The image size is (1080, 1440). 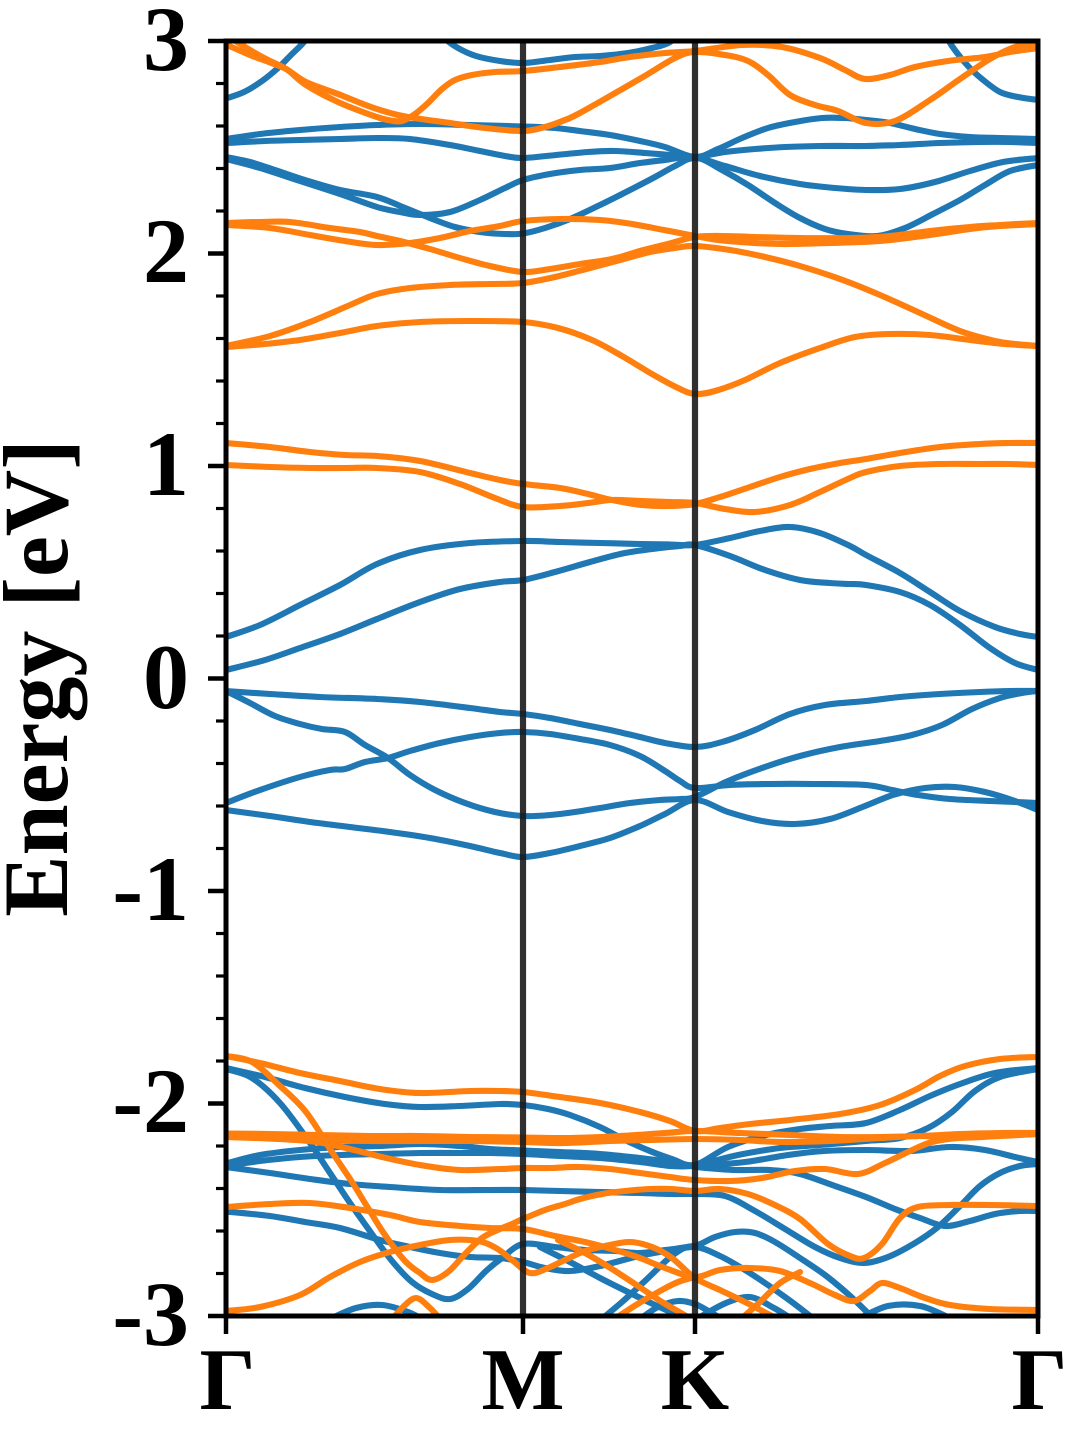 What do you see at coordinates (150, 1314) in the screenshot?
I see `svg-text: -3` at bounding box center [150, 1314].